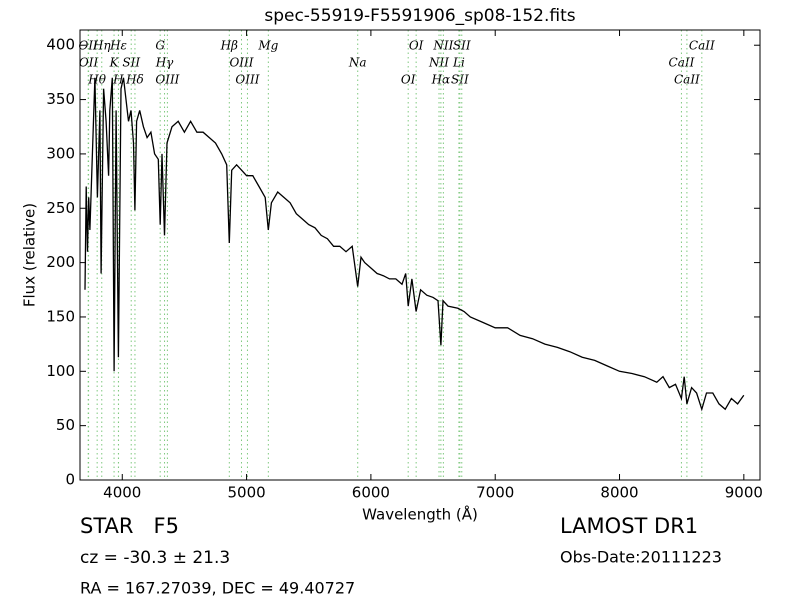 Image resolution: width=800 pixels, height=600 pixels. I want to click on spectral-line-label: Hθ, so click(96, 80).